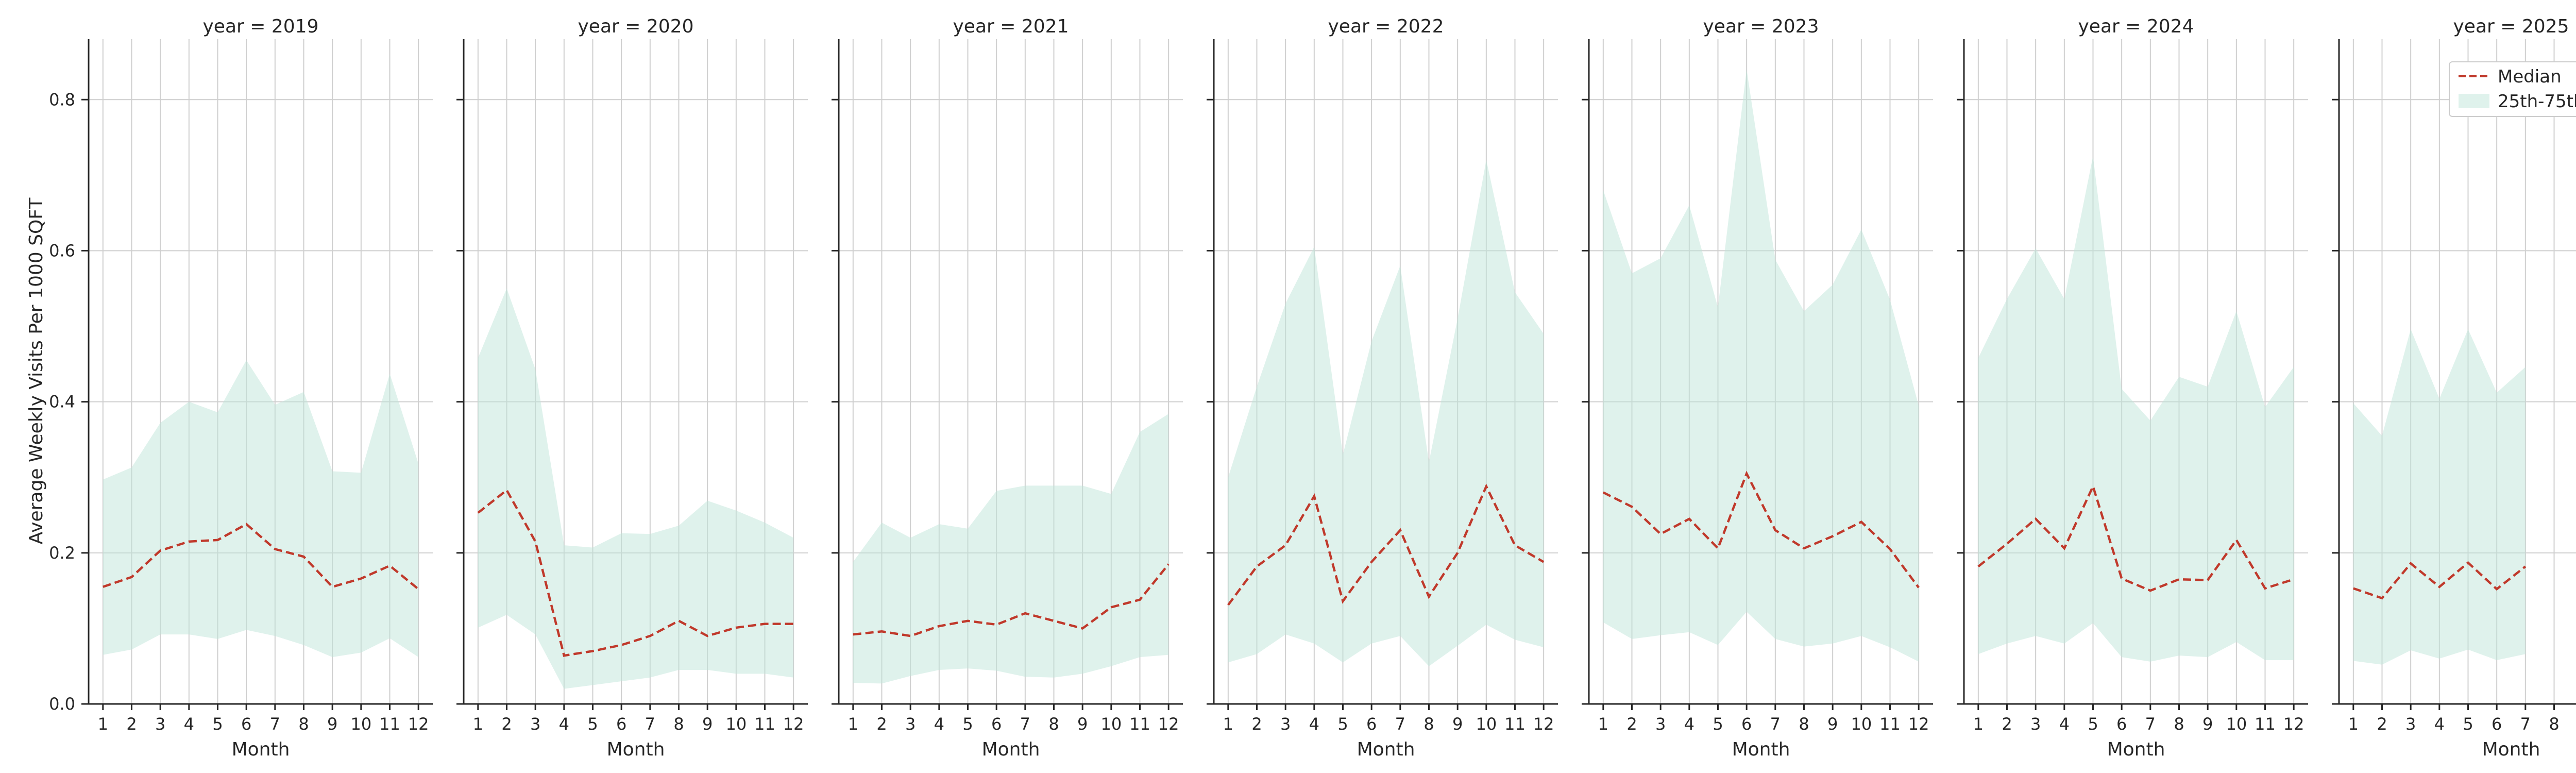 This screenshot has width=2576, height=773. Describe the element at coordinates (62, 704) in the screenshot. I see `y-tick-label: 0.0` at that location.